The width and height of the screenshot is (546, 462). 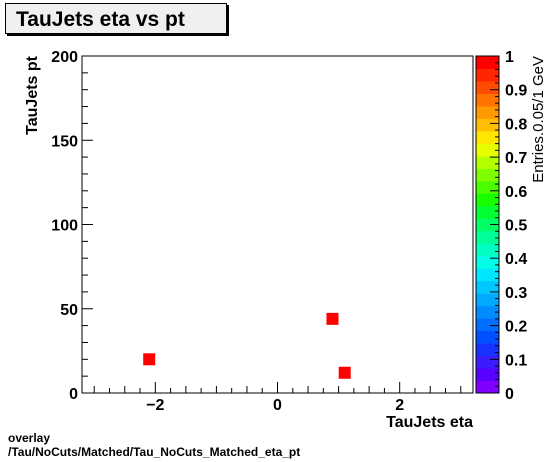 What do you see at coordinates (64, 141) in the screenshot?
I see `y-tick-label: 150` at bounding box center [64, 141].